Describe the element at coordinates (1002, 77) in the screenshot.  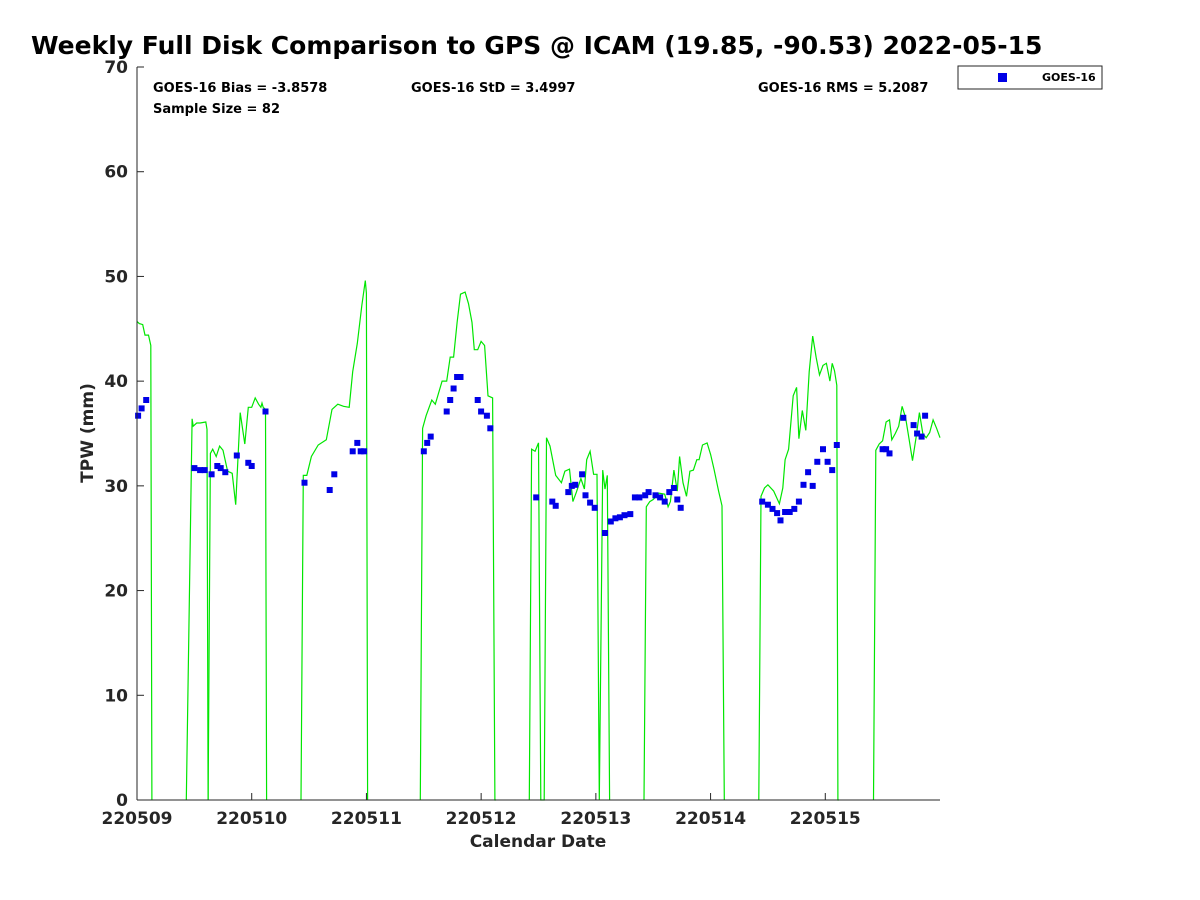
I see `legend-marker` at that location.